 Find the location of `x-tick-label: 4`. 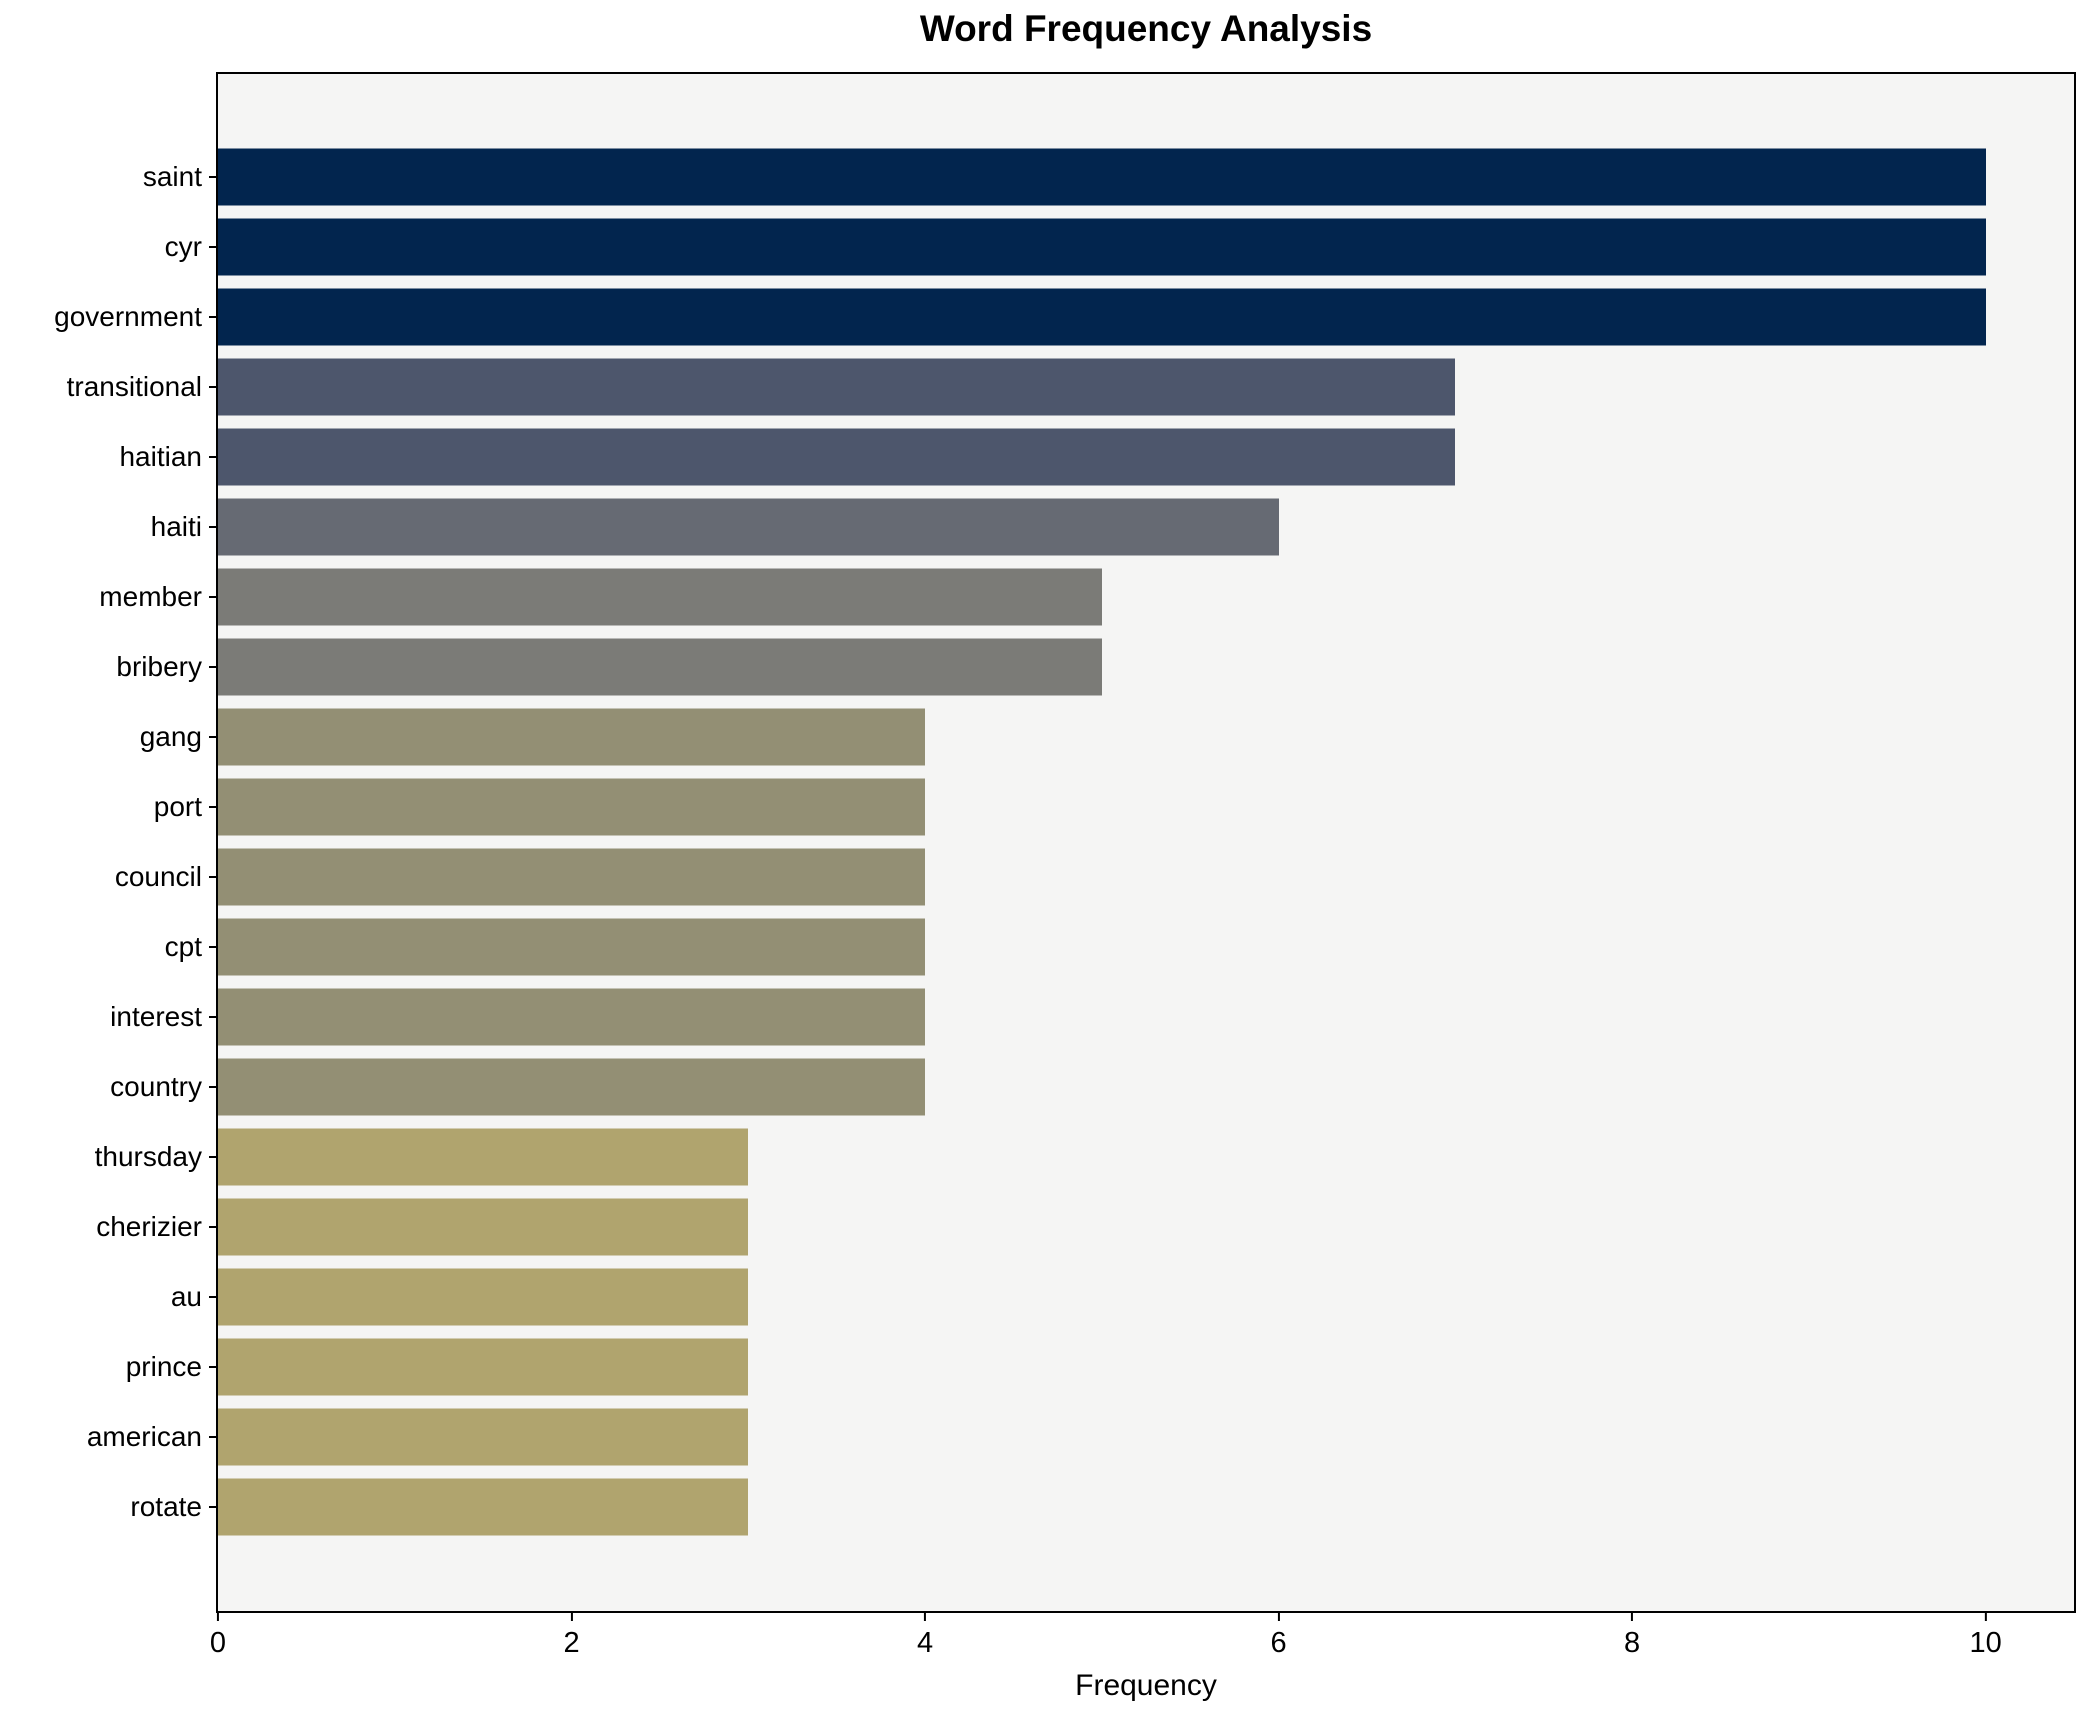

x-tick-label: 4 is located at coordinates (925, 1643).